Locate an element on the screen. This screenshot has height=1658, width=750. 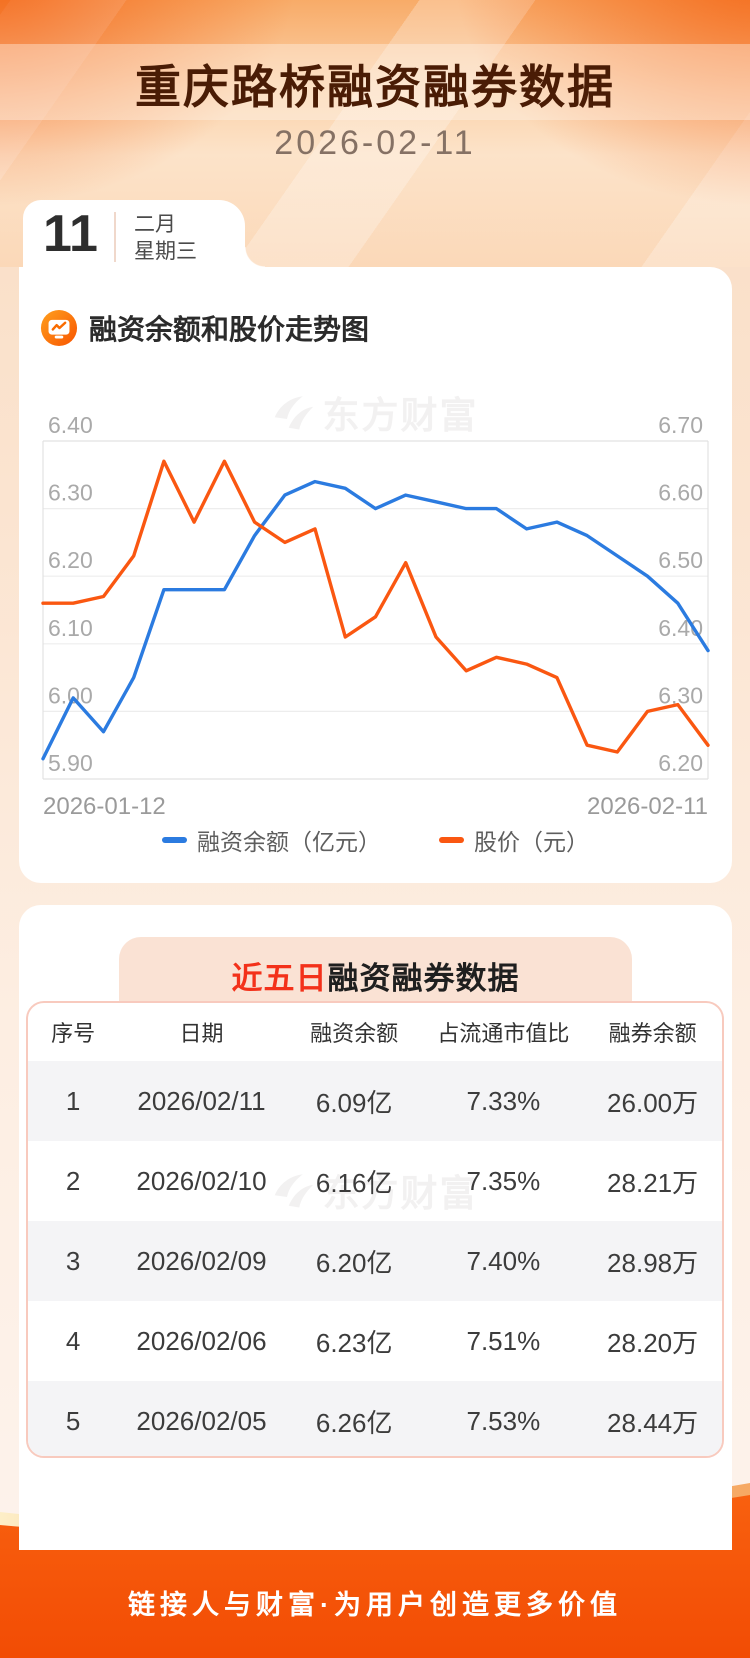
watermark-table: 东方财富 is located at coordinates (376, 1190).